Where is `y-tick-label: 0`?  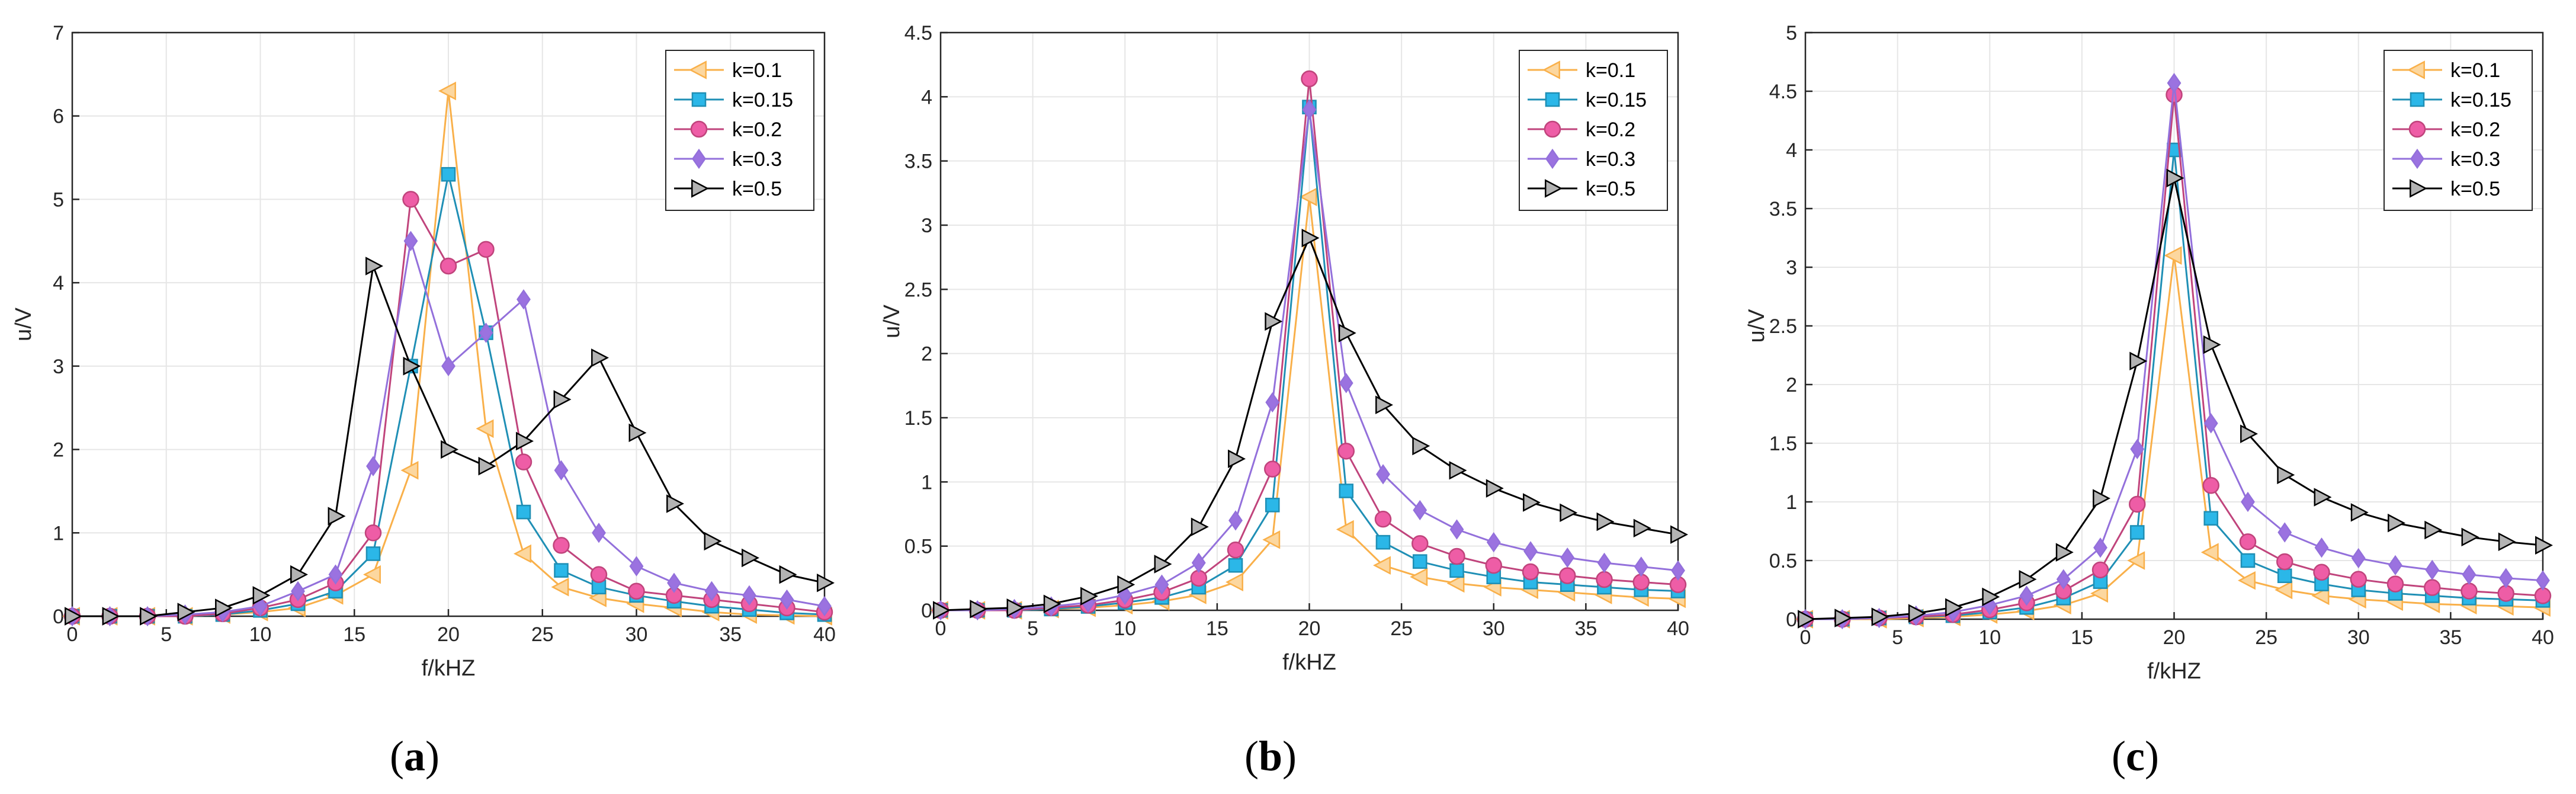
y-tick-label: 0 is located at coordinates (58, 617).